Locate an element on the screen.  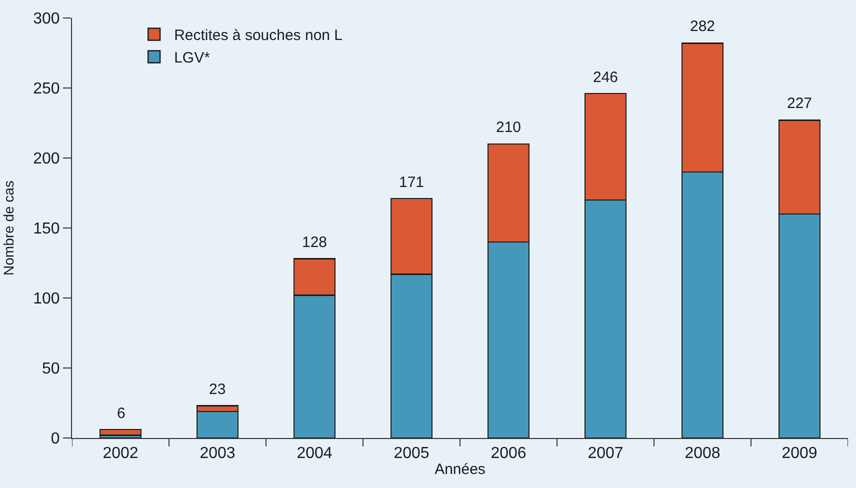
y-tick-label: 200 is located at coordinates (46, 159).